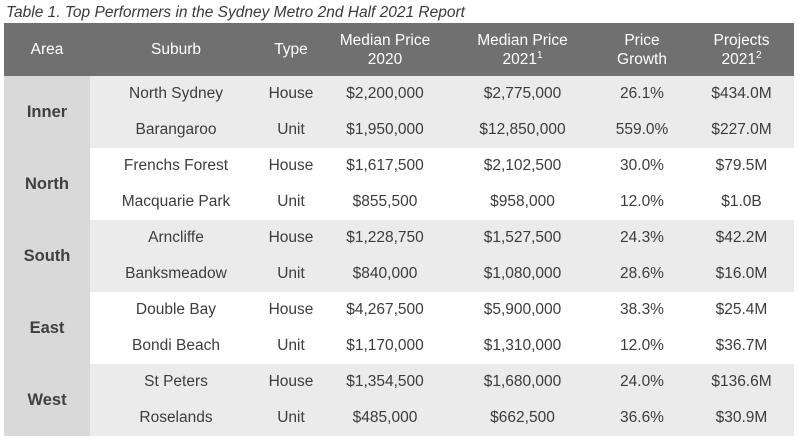  What do you see at coordinates (176, 274) in the screenshot?
I see `cell-suburb: Banksmeadow` at bounding box center [176, 274].